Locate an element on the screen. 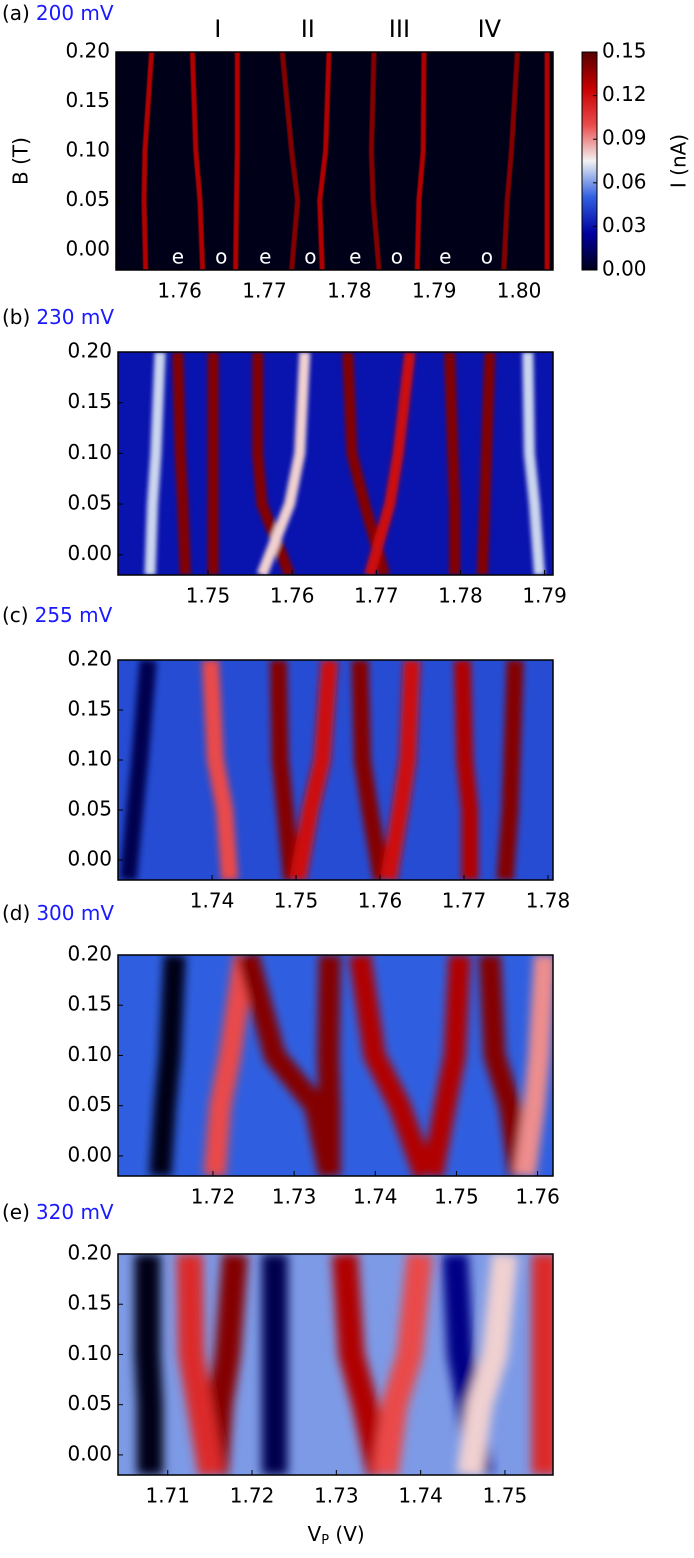 This screenshot has height=1558, width=694. colorbar is located at coordinates (589, 161).